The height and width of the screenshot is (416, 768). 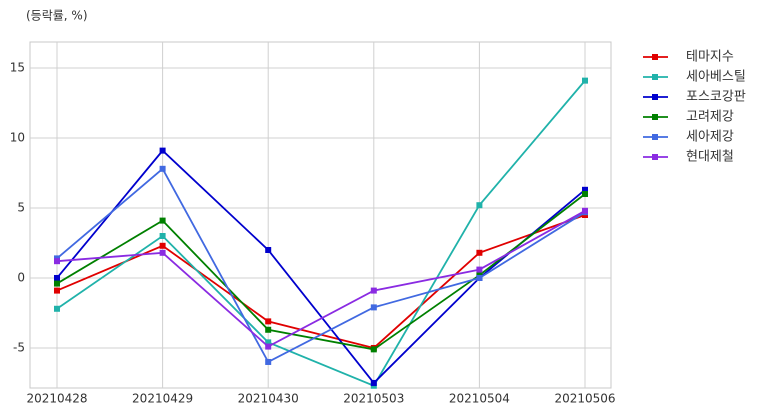 I want to click on y-tick-label: 10, so click(x=17, y=138).